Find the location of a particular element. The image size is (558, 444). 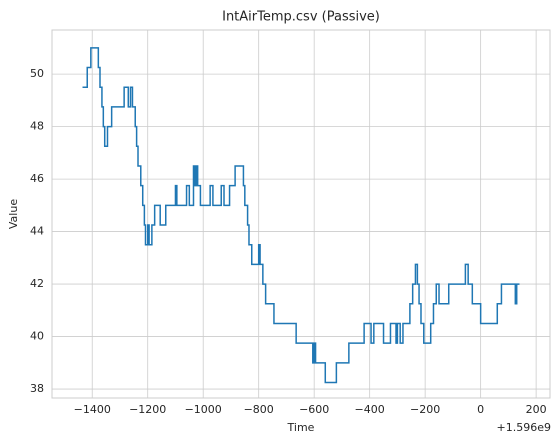

x-tick-label: −400 is located at coordinates (370, 409).